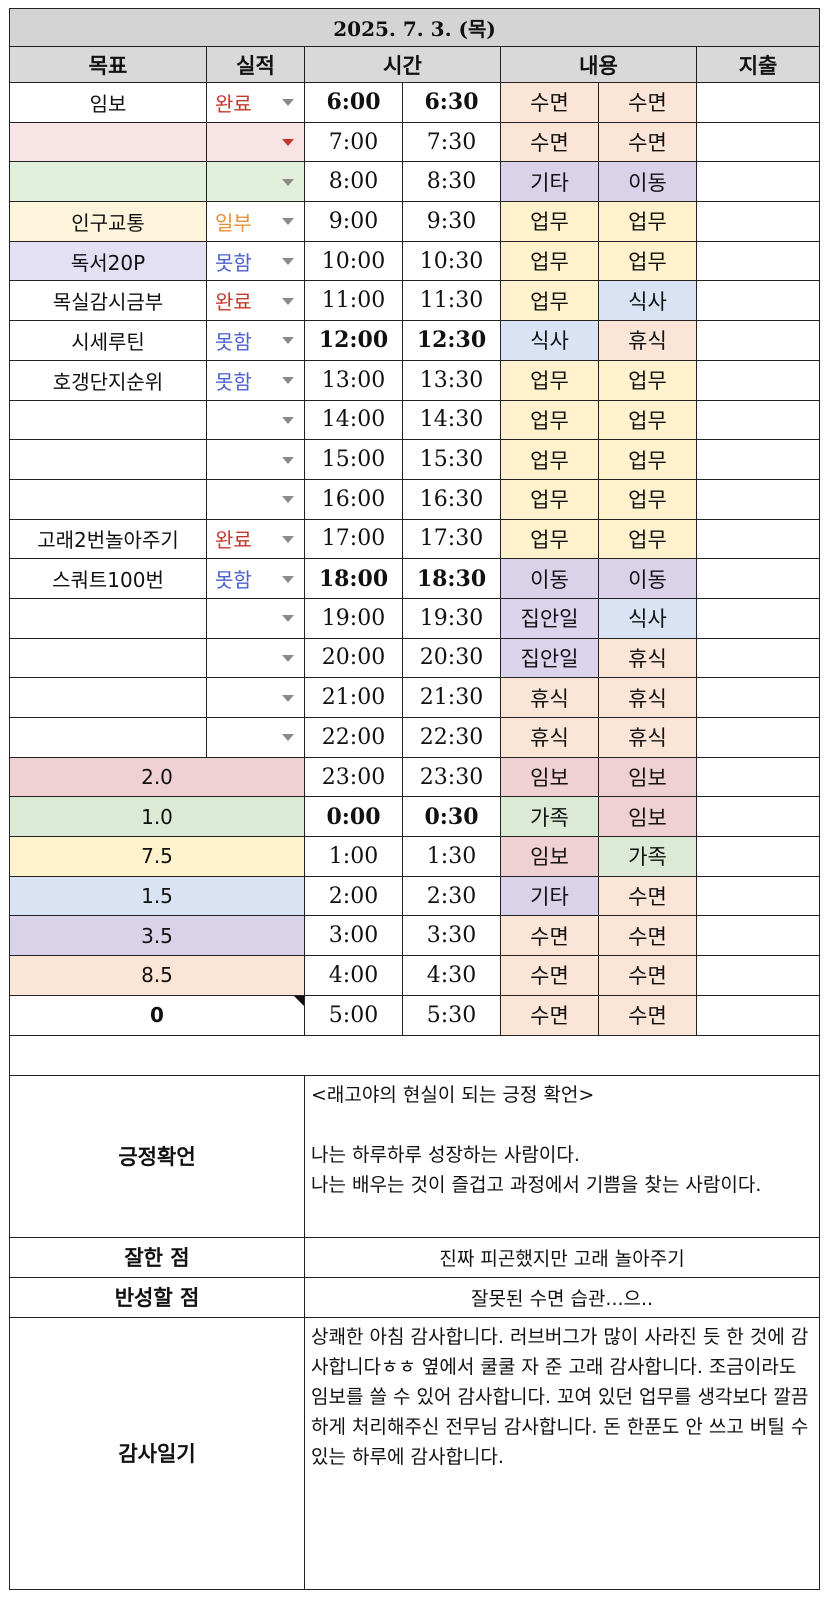 This screenshot has width=827, height=1605. What do you see at coordinates (451, 936) in the screenshot?
I see `time-half-cell: 3:30` at bounding box center [451, 936].